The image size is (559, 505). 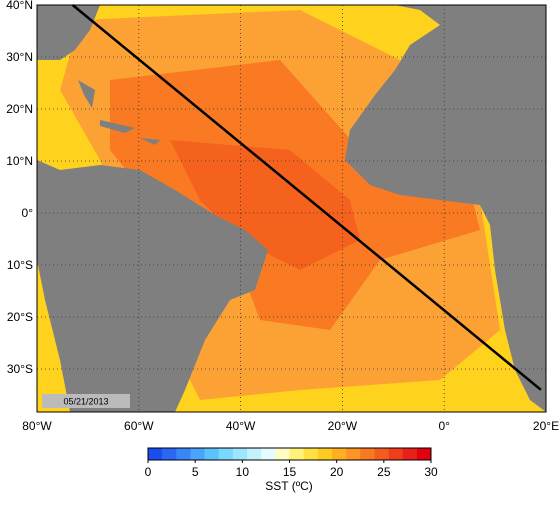 I want to click on lon-tick-label: 60°W, so click(x=139, y=426).